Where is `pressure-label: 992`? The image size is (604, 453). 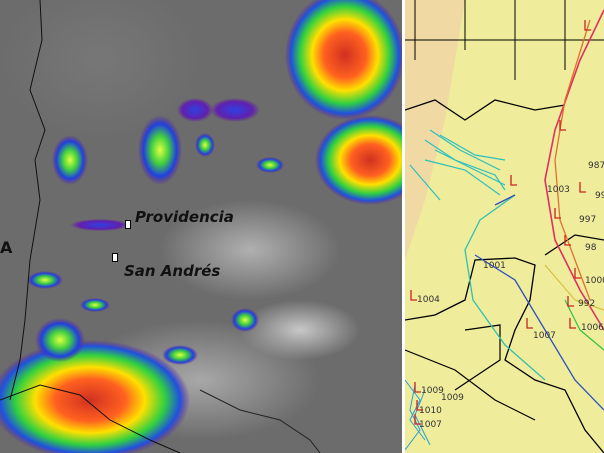
pressure-label: 992 is located at coordinates (587, 304).